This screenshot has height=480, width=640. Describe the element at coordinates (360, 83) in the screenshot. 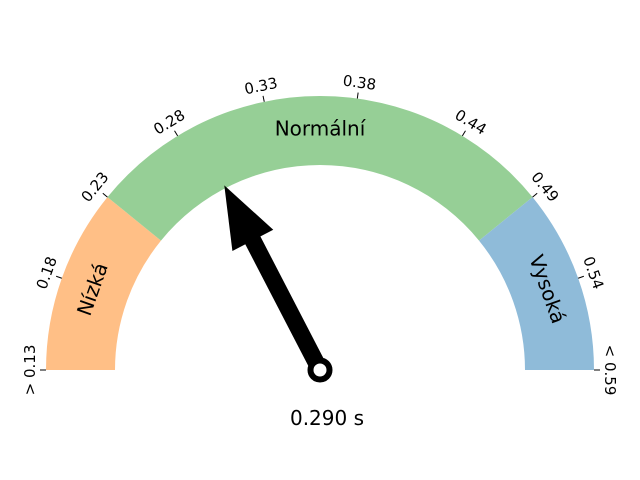

I see `tick-label: 0.38` at that location.